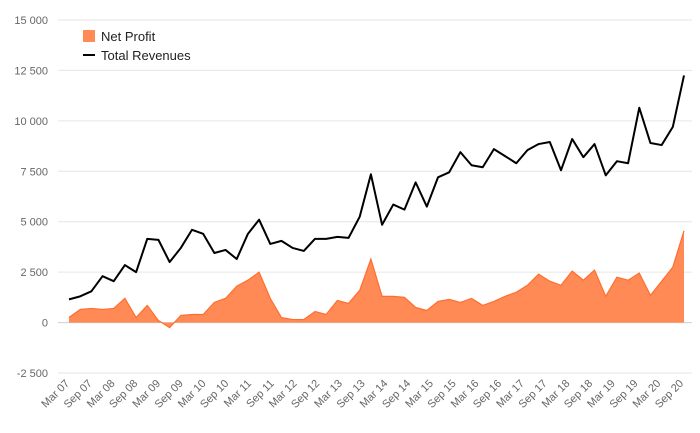 The image size is (700, 433). Describe the element at coordinates (31, 197) in the screenshot. I see `y-axis: -2 500 0 2 500 5 000 7 500 10 000 12 500 15 000` at that location.